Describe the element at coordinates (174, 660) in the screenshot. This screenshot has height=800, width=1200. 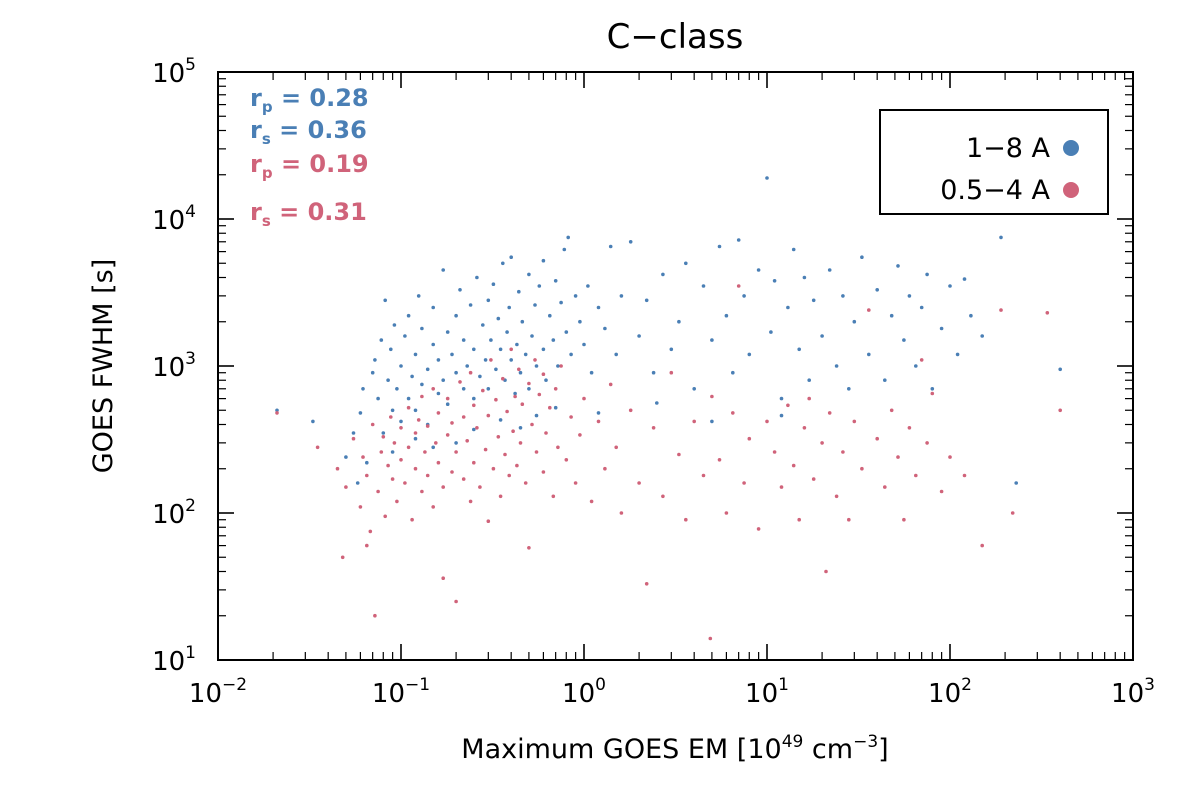
I see `y-tick-label: 10¹` at that location.